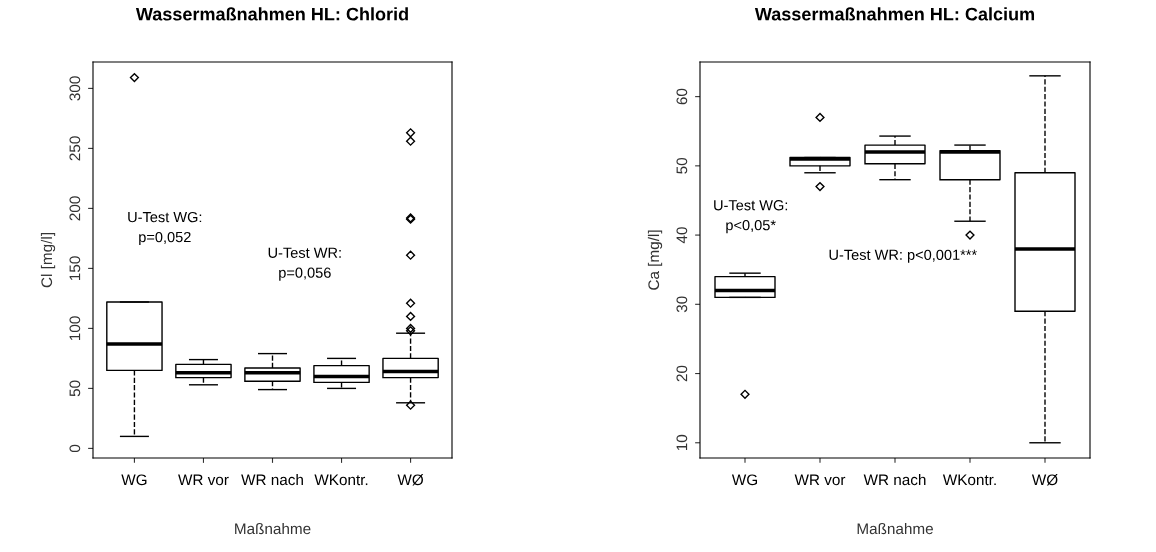  Describe the element at coordinates (682, 96) in the screenshot. I see `y-tick-label: 60` at that location.